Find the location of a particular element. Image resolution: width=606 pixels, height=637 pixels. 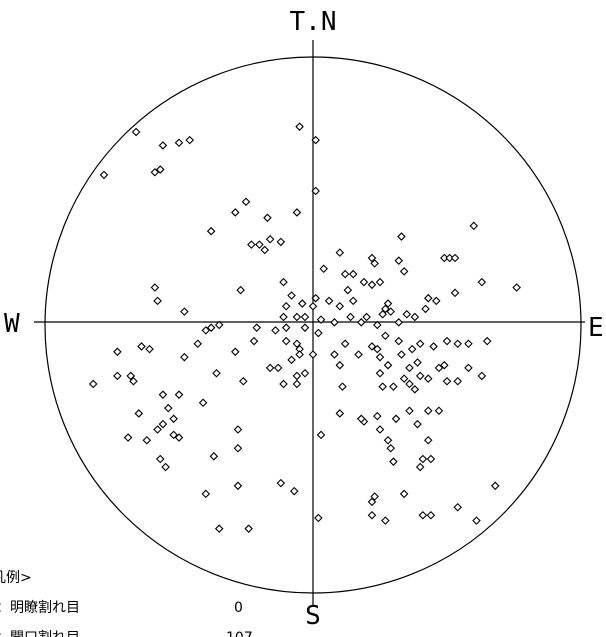

east-label: E is located at coordinates (596, 328).